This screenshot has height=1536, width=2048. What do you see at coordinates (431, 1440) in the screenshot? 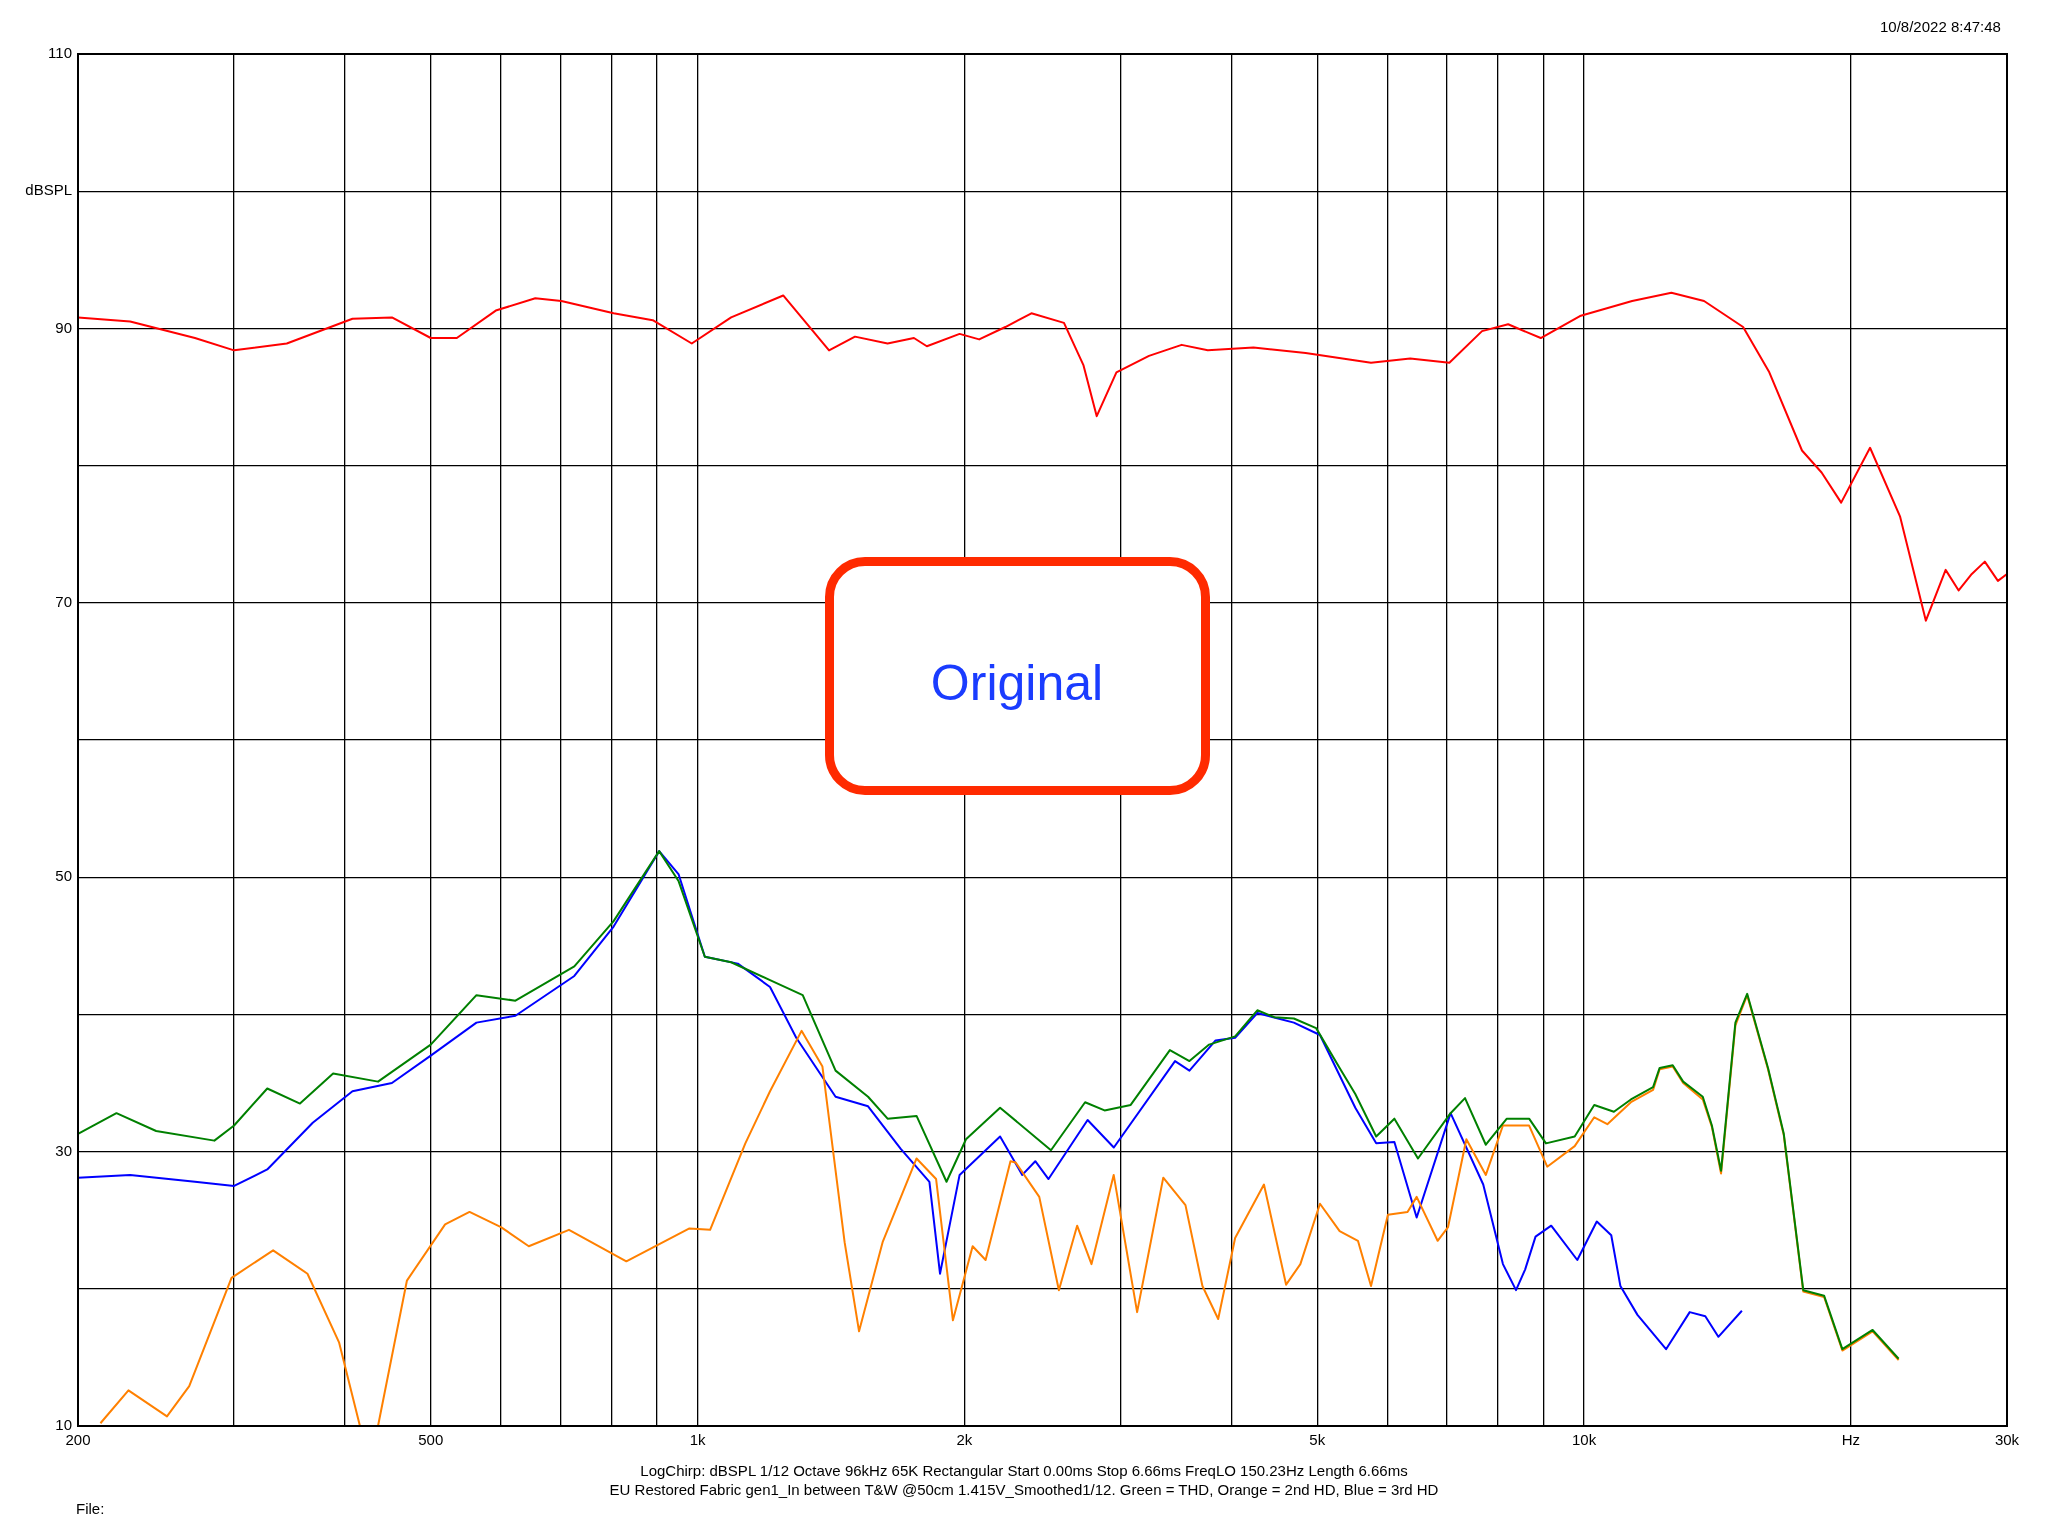
I see `x-tick-label: 500` at bounding box center [431, 1440].